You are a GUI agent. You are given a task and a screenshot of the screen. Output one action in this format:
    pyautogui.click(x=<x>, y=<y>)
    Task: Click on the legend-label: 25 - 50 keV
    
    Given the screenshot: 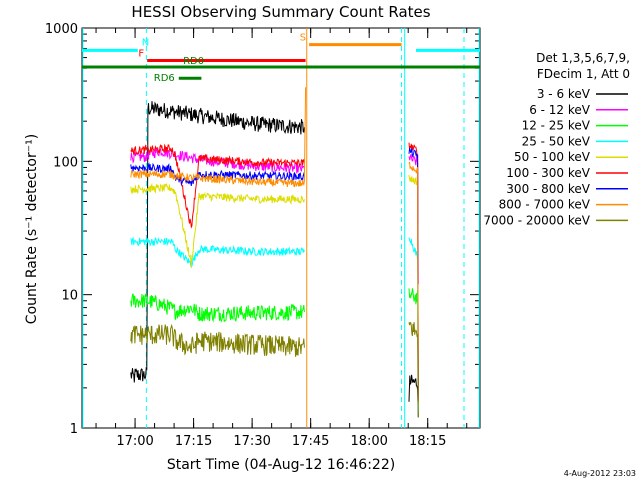 What is the action you would take?
    pyautogui.click(x=556, y=141)
    